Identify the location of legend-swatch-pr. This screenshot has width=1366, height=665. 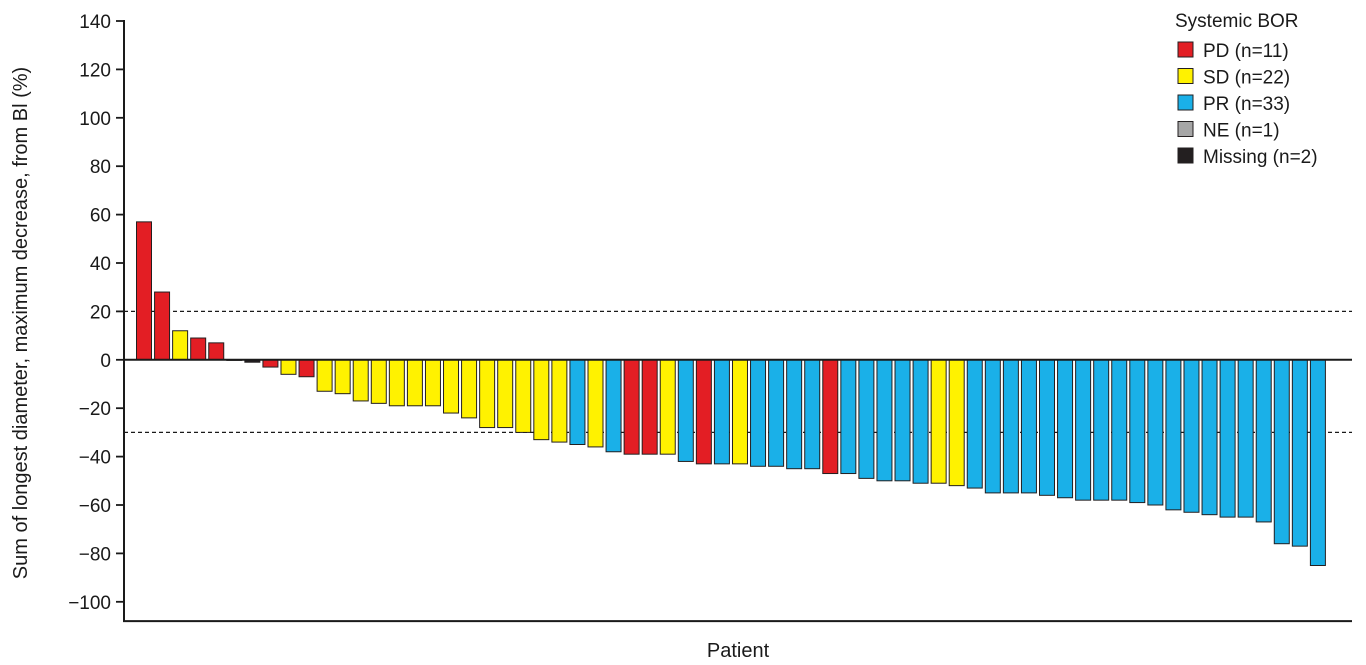
(1185, 102).